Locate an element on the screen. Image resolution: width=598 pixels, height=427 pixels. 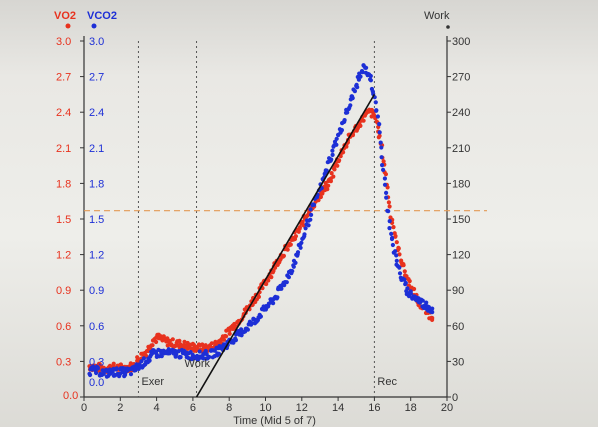
vo2-tick-label: 2.4 is located at coordinates (63, 113).